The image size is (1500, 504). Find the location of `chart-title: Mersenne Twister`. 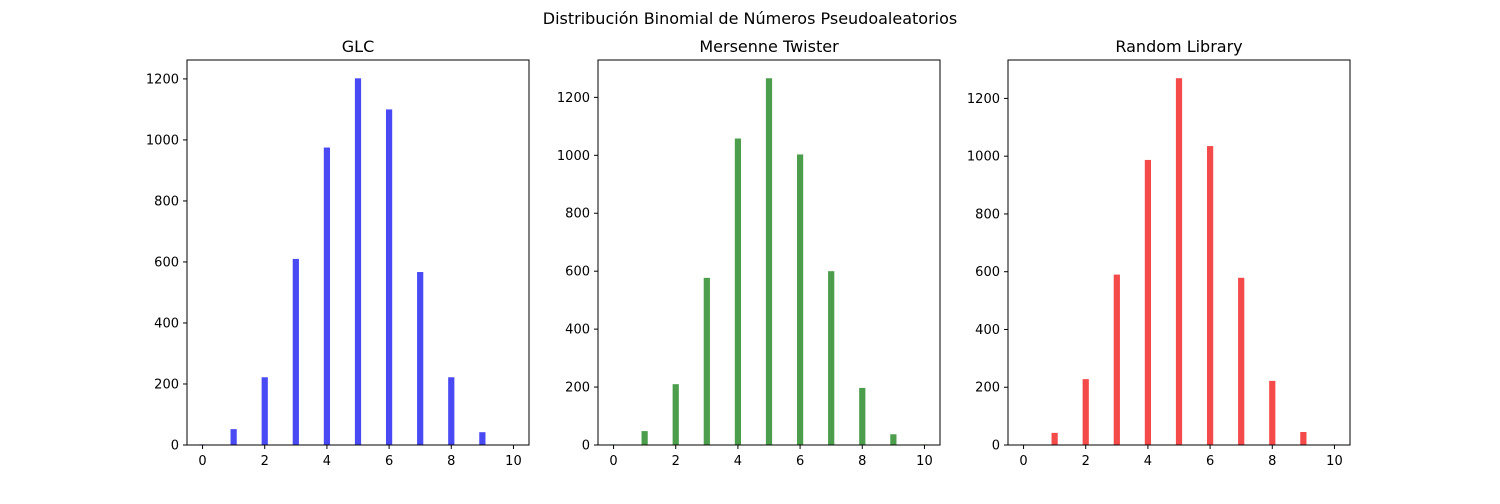

chart-title: Mersenne Twister is located at coordinates (769, 46).